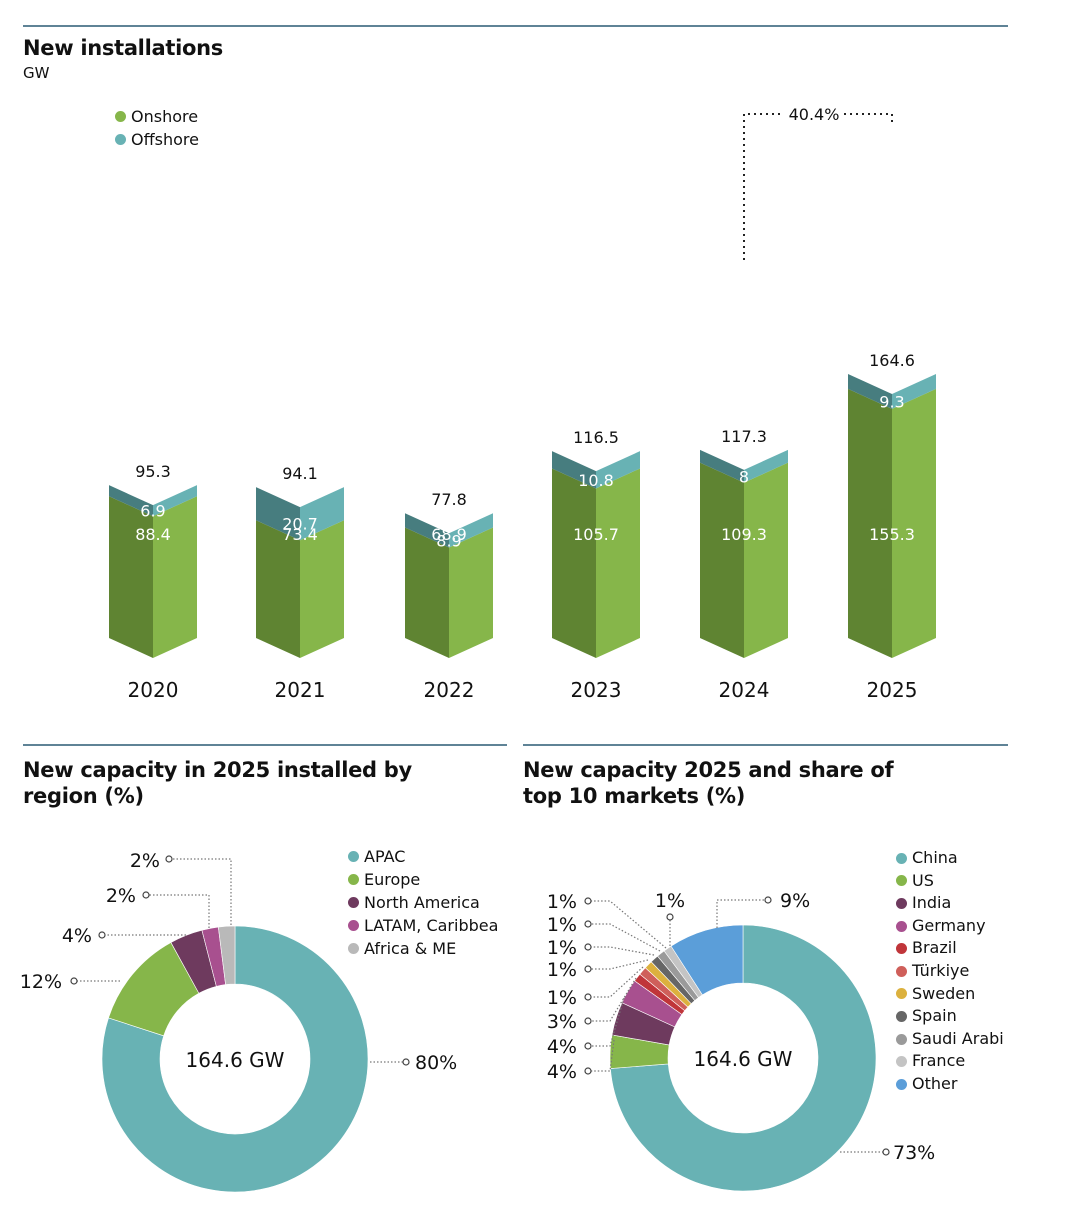 The image size is (1081, 1222). Describe the element at coordinates (515, 26) in the screenshot. I see `top-rule` at that location.